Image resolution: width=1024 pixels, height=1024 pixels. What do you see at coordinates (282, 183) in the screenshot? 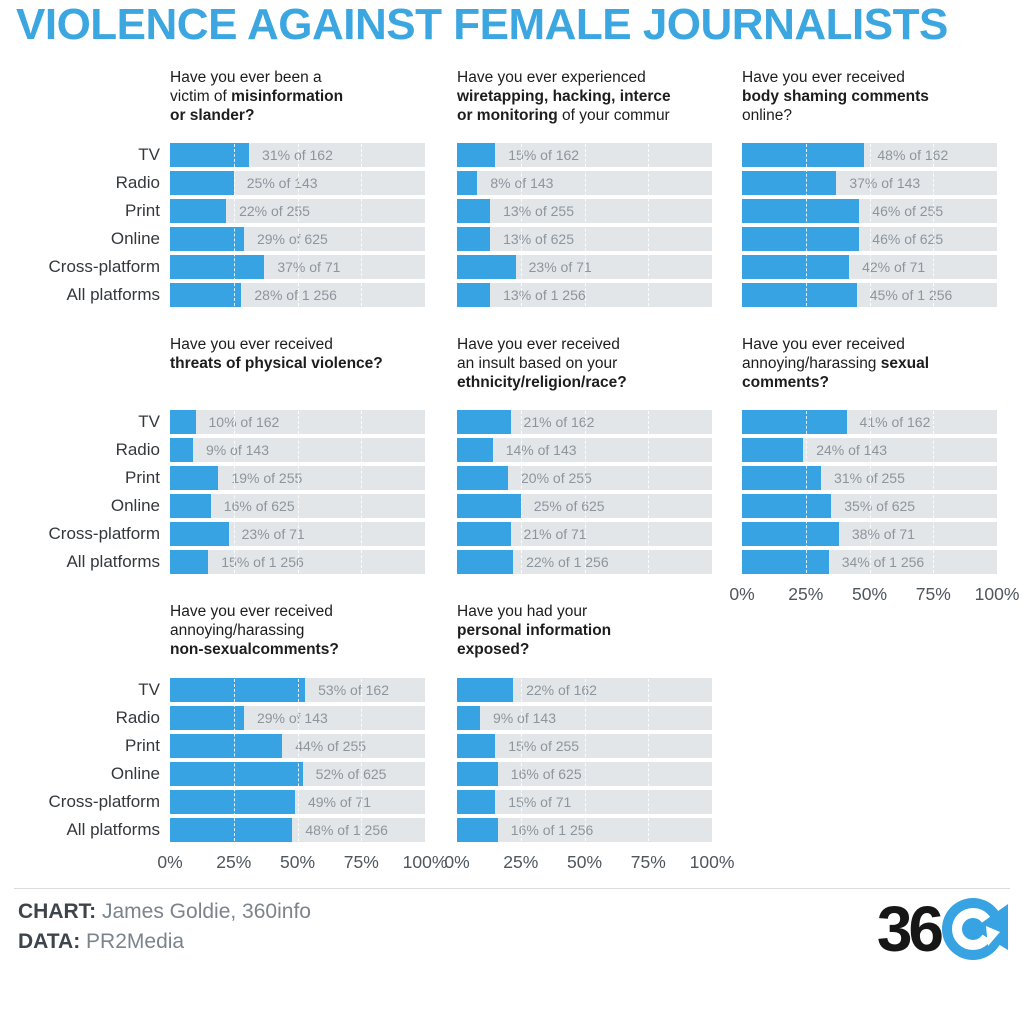
I see `bar-value-label: 25% of 143` at bounding box center [282, 183].